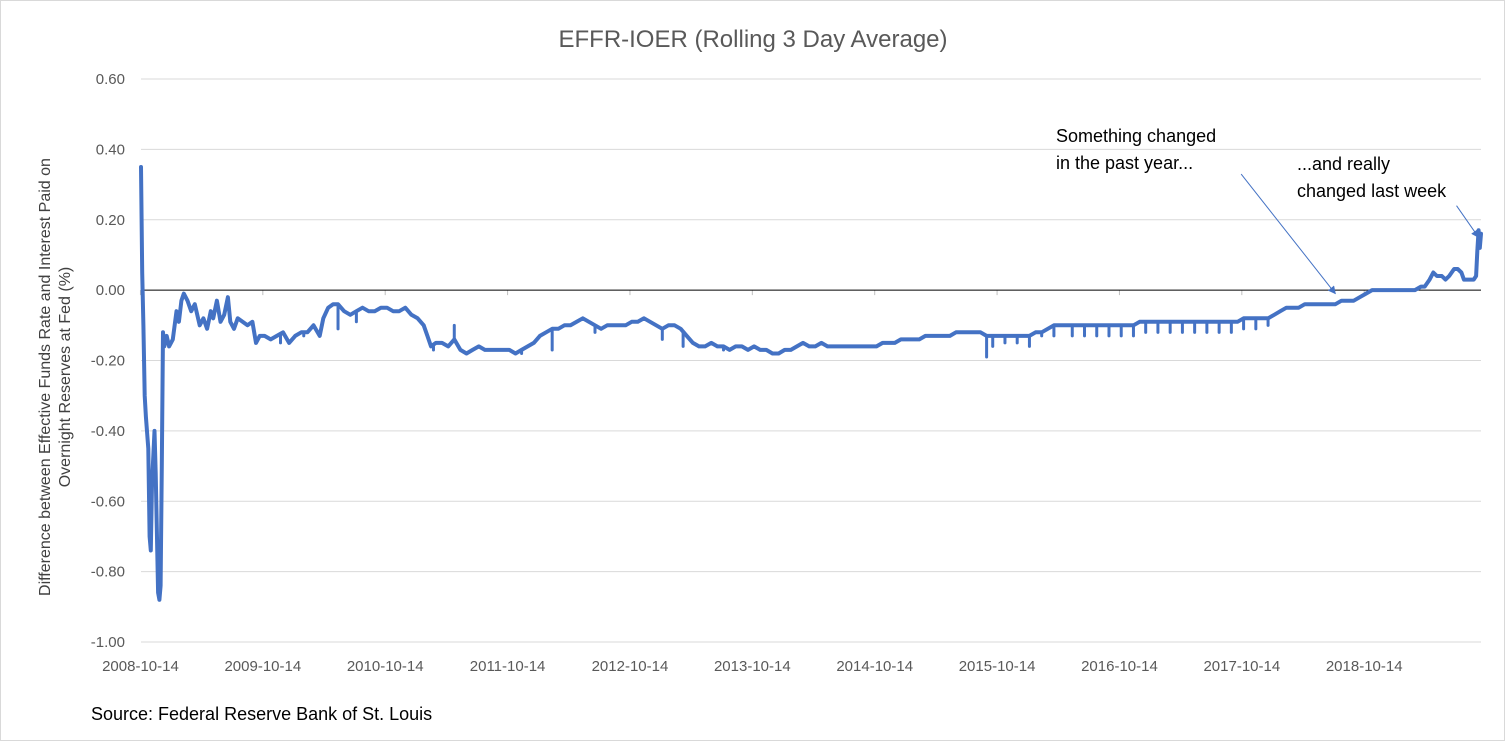  I want to click on x-tick-label: 2014-10-14, so click(874, 666).